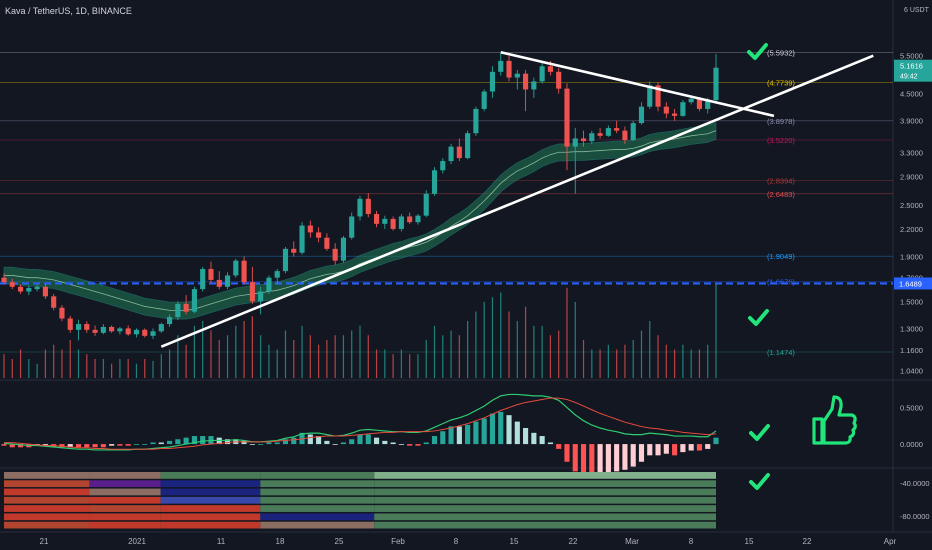 The image size is (932, 550). I want to click on time-tick-label: 25, so click(339, 541).